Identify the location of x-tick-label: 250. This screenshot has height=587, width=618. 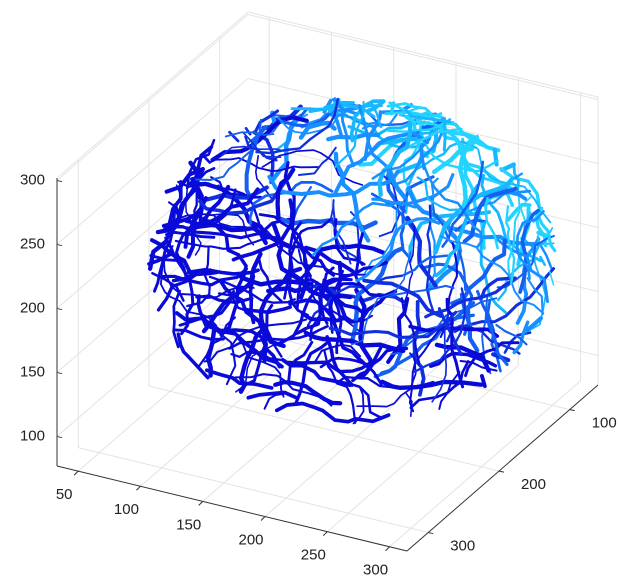
(313, 555).